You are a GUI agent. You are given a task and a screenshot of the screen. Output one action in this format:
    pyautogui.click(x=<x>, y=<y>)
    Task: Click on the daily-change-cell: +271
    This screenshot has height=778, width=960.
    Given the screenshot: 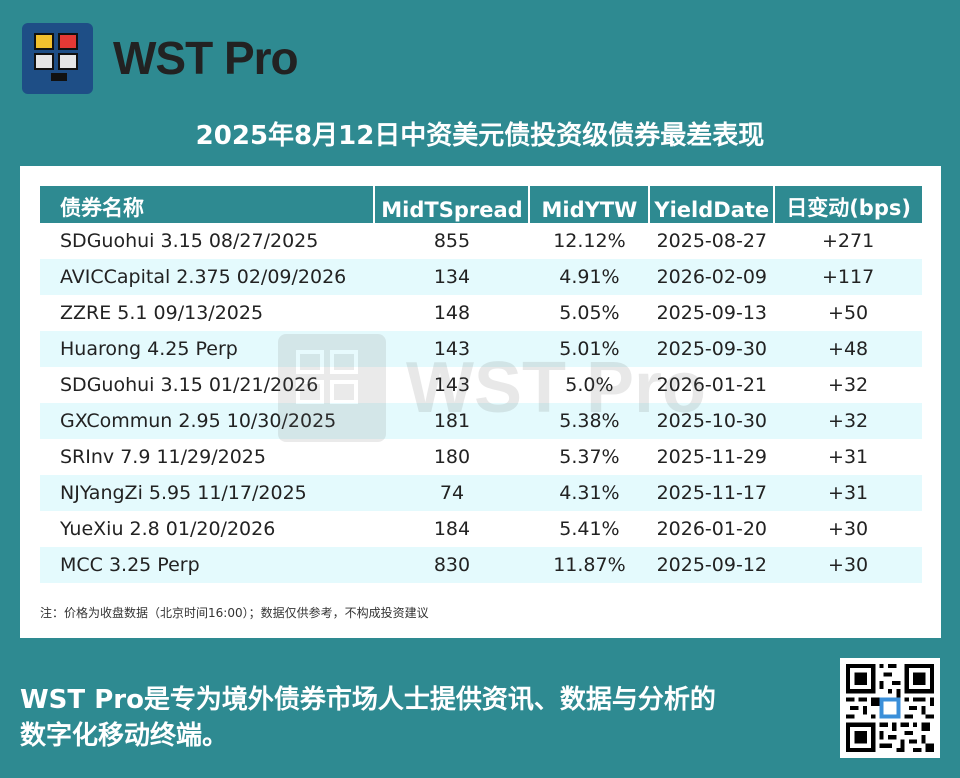 What is the action you would take?
    pyautogui.click(x=848, y=241)
    